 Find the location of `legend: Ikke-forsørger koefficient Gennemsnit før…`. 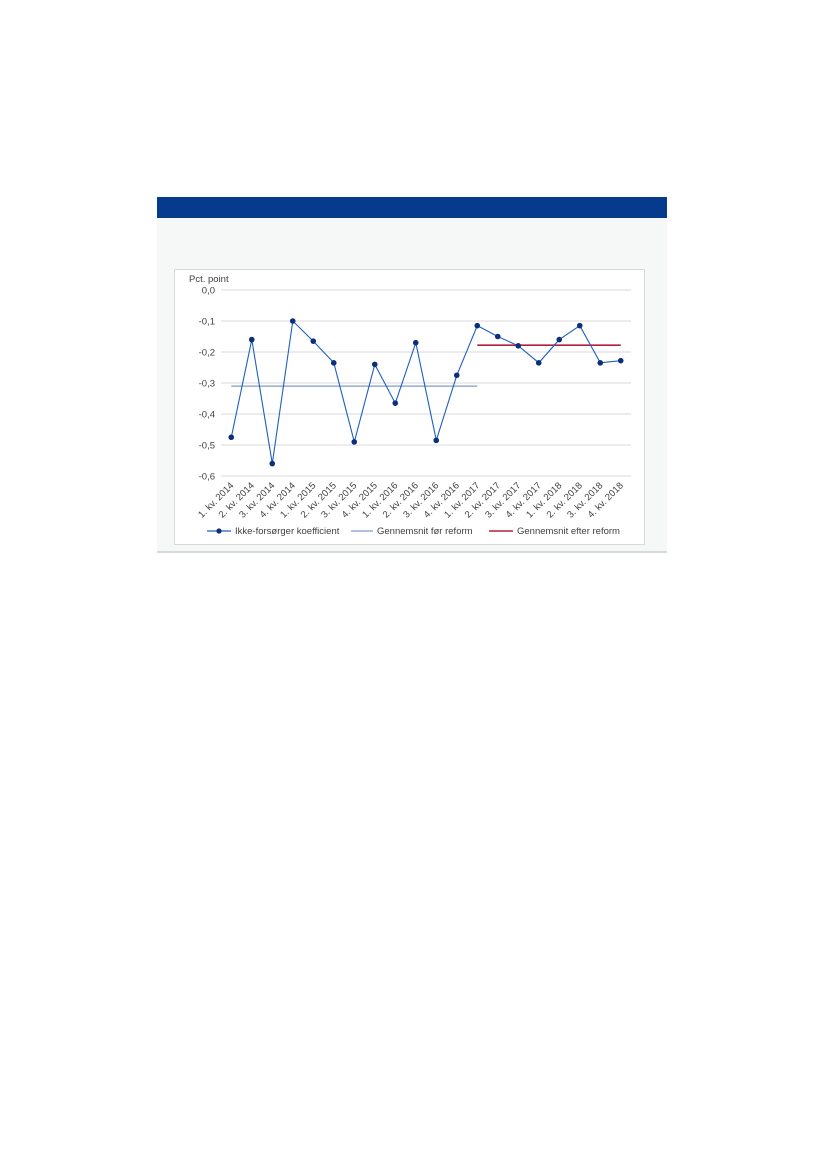

legend: Ikke-forsørger koefficient Gennemsnit før… is located at coordinates (413, 531).